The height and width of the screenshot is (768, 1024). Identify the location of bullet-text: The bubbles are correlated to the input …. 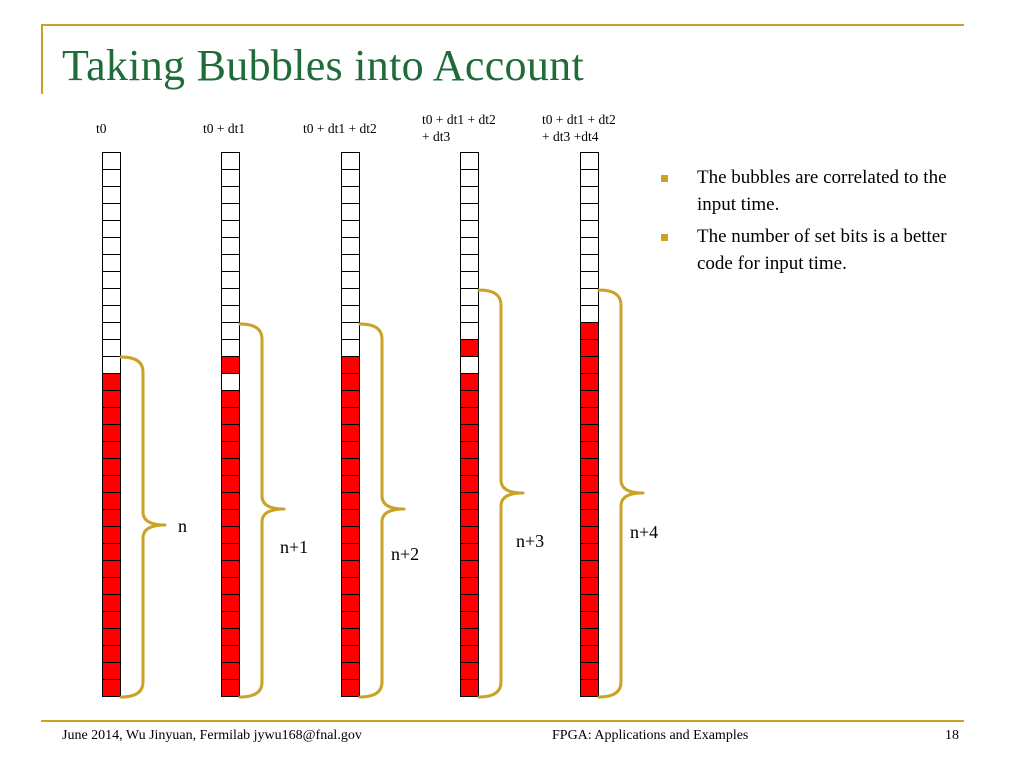
(822, 191).